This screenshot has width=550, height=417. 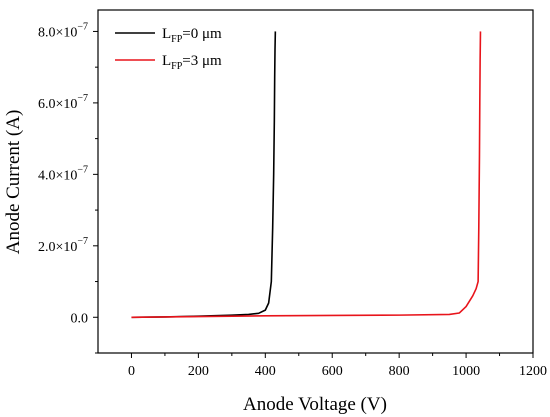 I want to click on y-axis-title: Anode Current (A), so click(x=13, y=182).